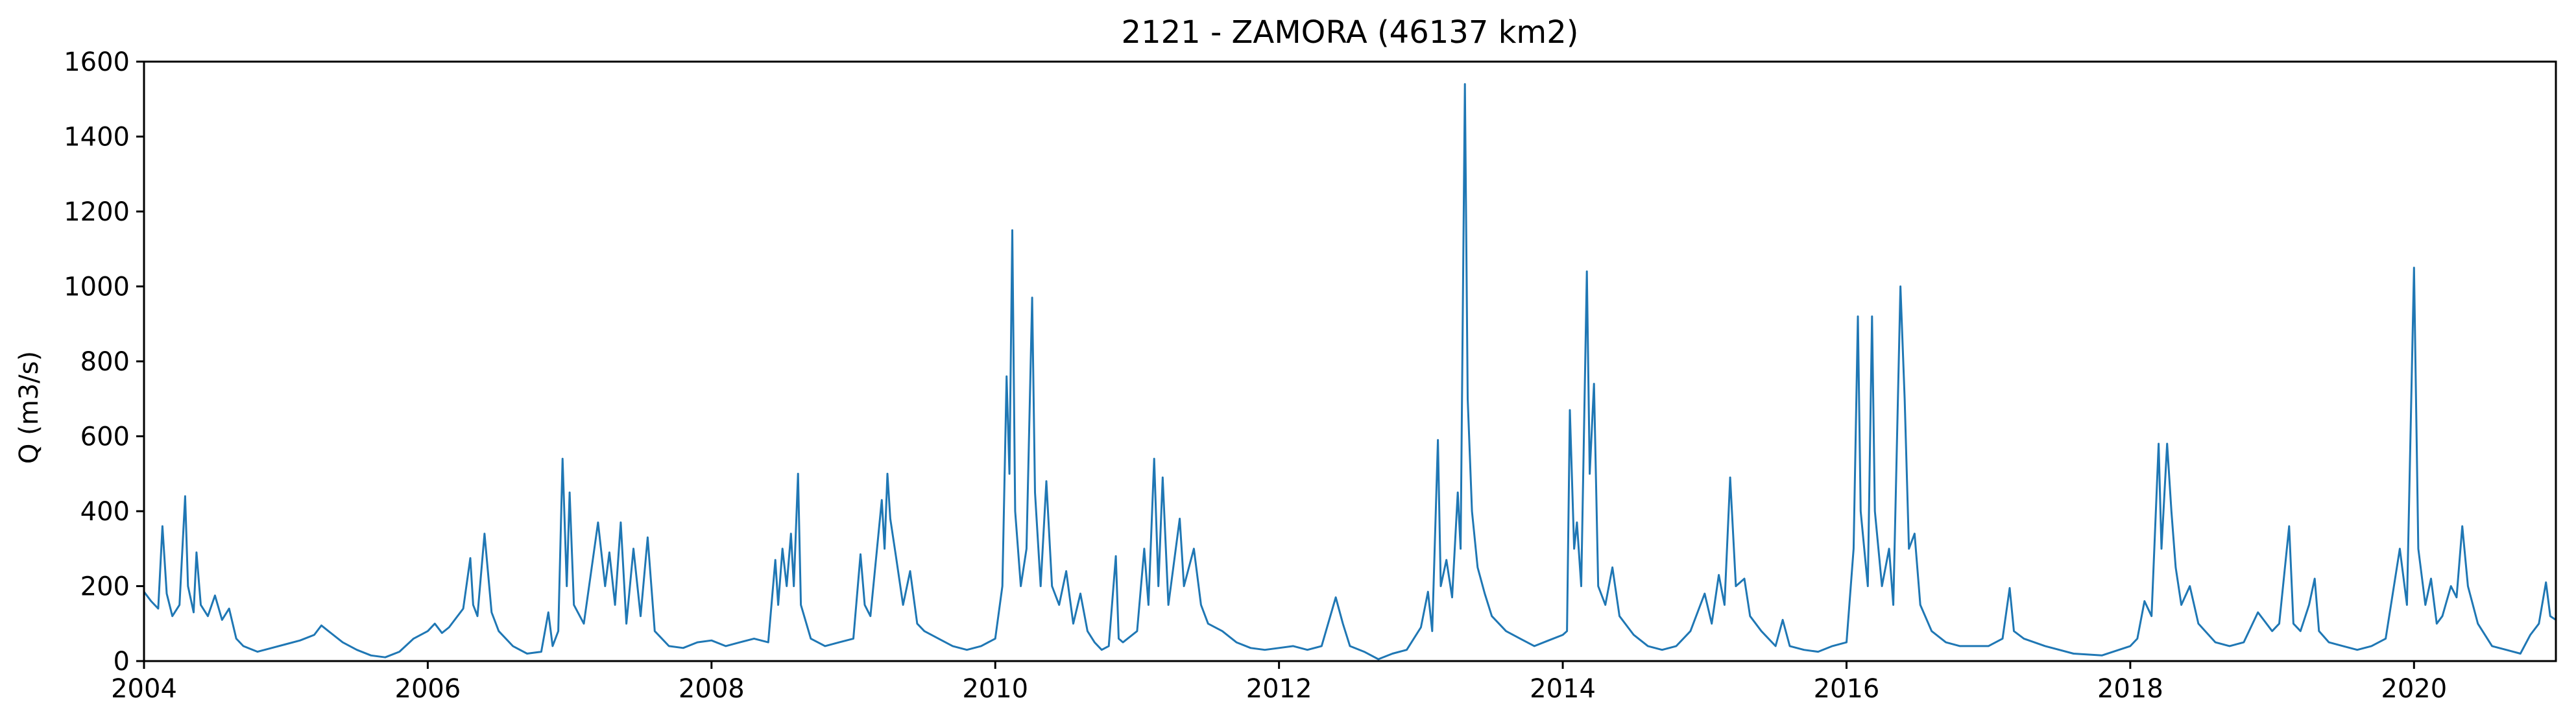 Image resolution: width=2576 pixels, height=724 pixels. What do you see at coordinates (1847, 689) in the screenshot?
I see `x-tick-label: 2016` at bounding box center [1847, 689].